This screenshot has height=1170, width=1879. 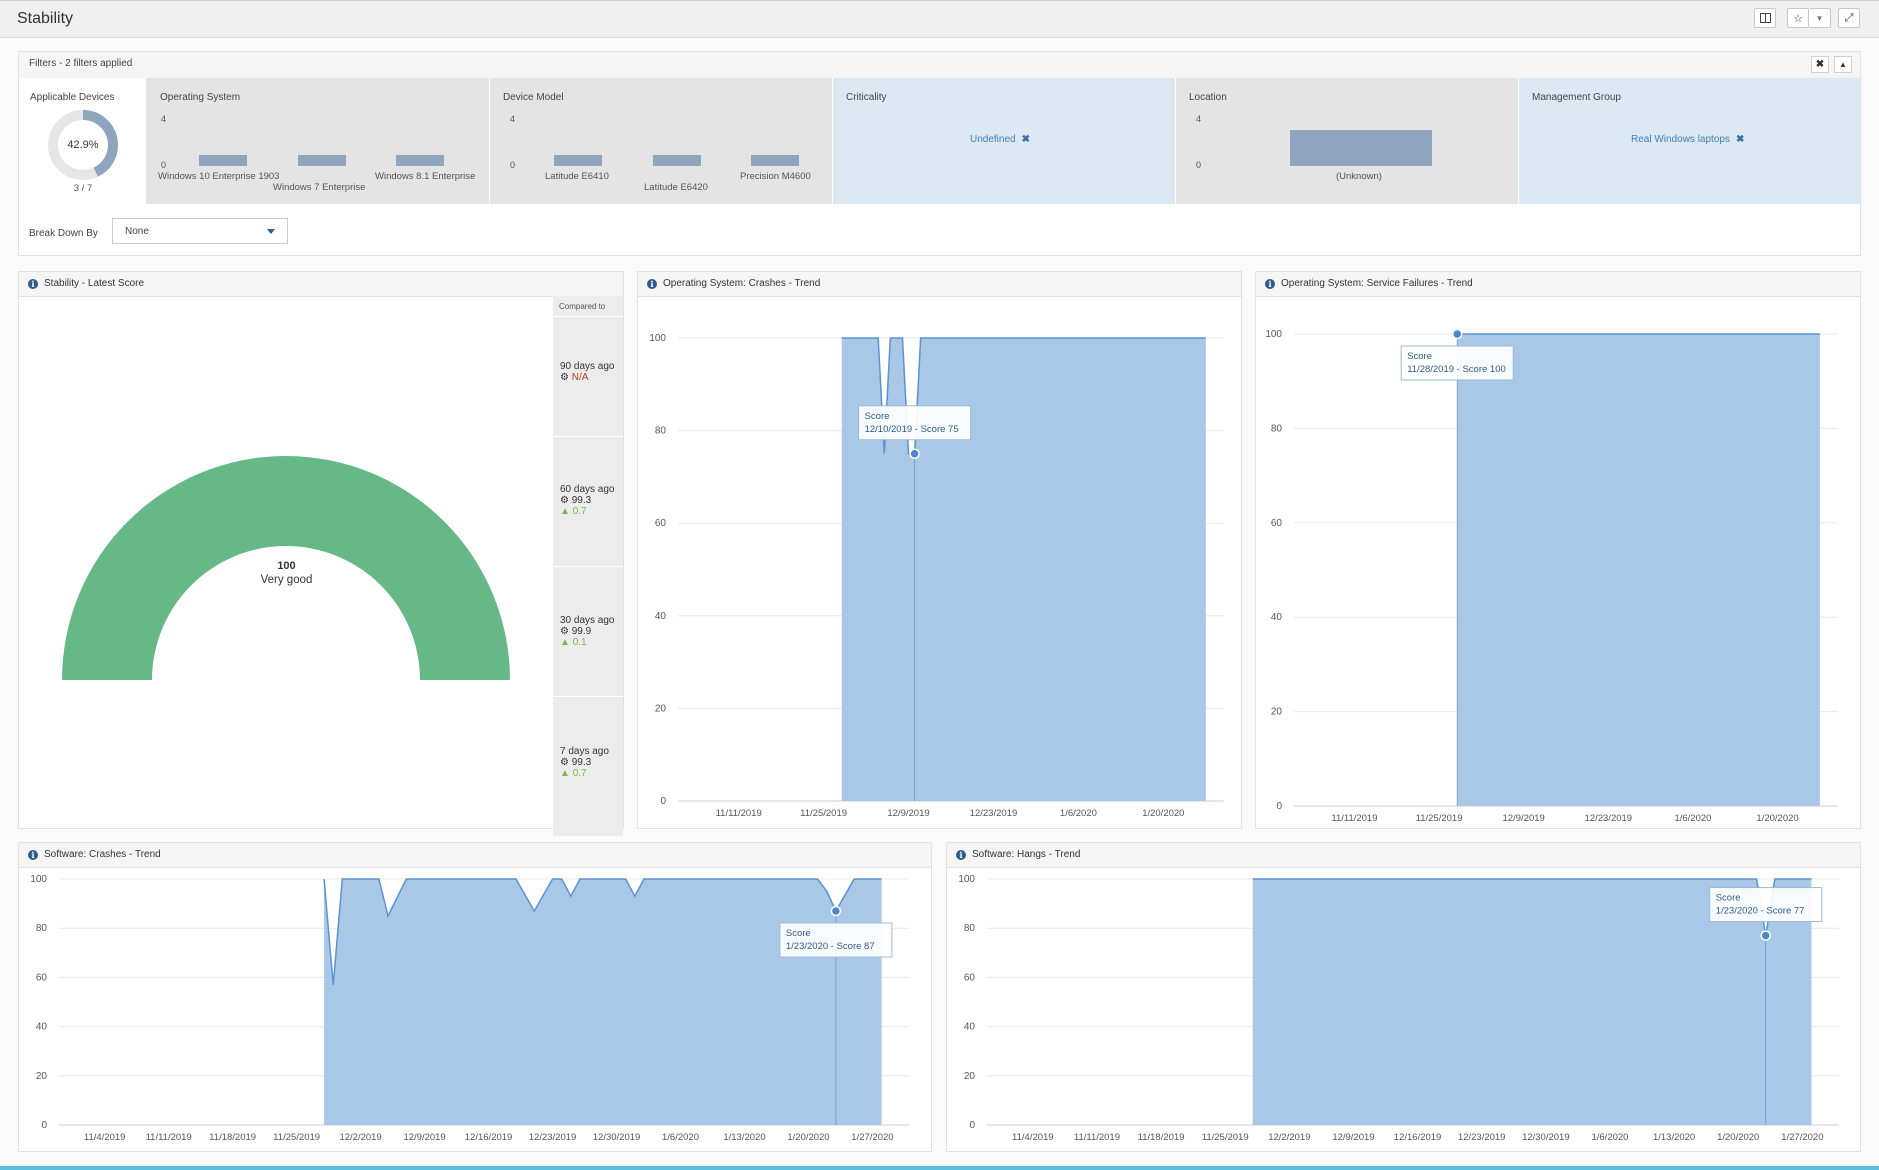 What do you see at coordinates (83, 188) in the screenshot?
I see `applicable-devices-count: 3 / 7` at bounding box center [83, 188].